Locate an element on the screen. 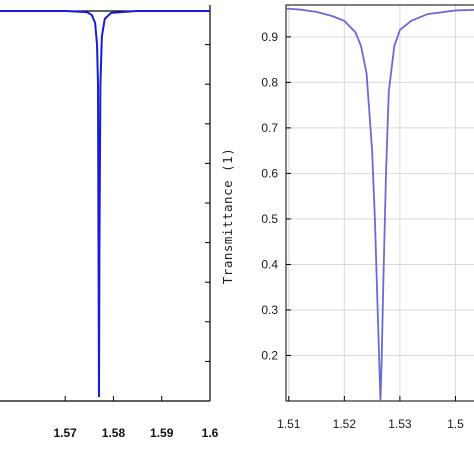 The height and width of the screenshot is (474, 474). left-x-tick-label: 1.59 is located at coordinates (162, 433).